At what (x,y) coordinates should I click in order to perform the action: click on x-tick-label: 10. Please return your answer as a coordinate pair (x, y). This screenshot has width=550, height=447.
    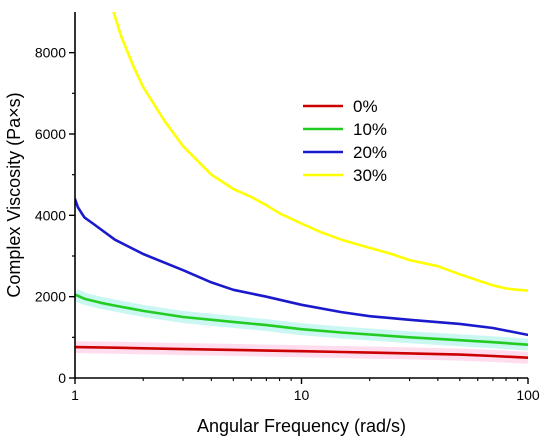
    Looking at the image, I should click on (302, 395).